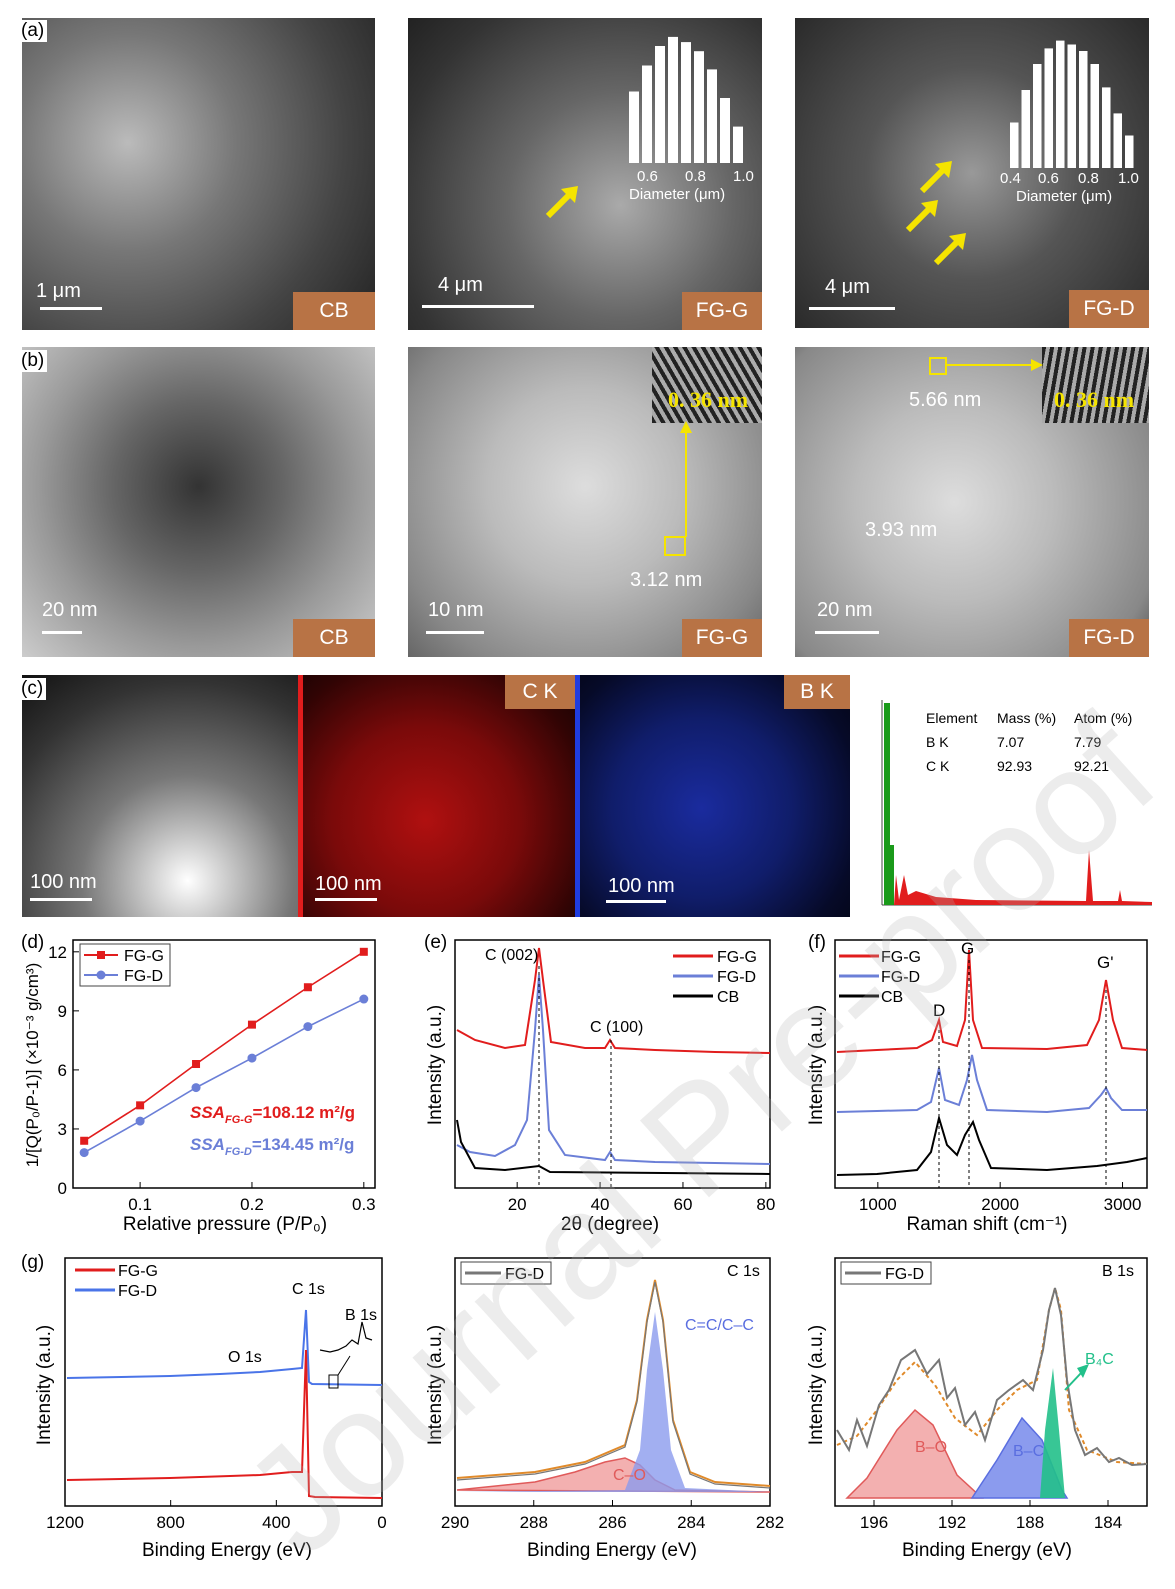 The height and width of the screenshot is (1589, 1175). What do you see at coordinates (62, 1070) in the screenshot?
I see `y-tick-label: 6` at bounding box center [62, 1070].